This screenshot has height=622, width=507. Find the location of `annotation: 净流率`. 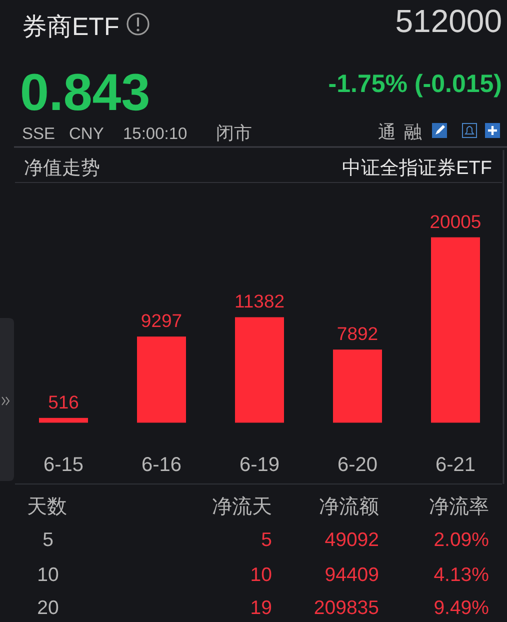

annotation: 净流率 is located at coordinates (459, 507).